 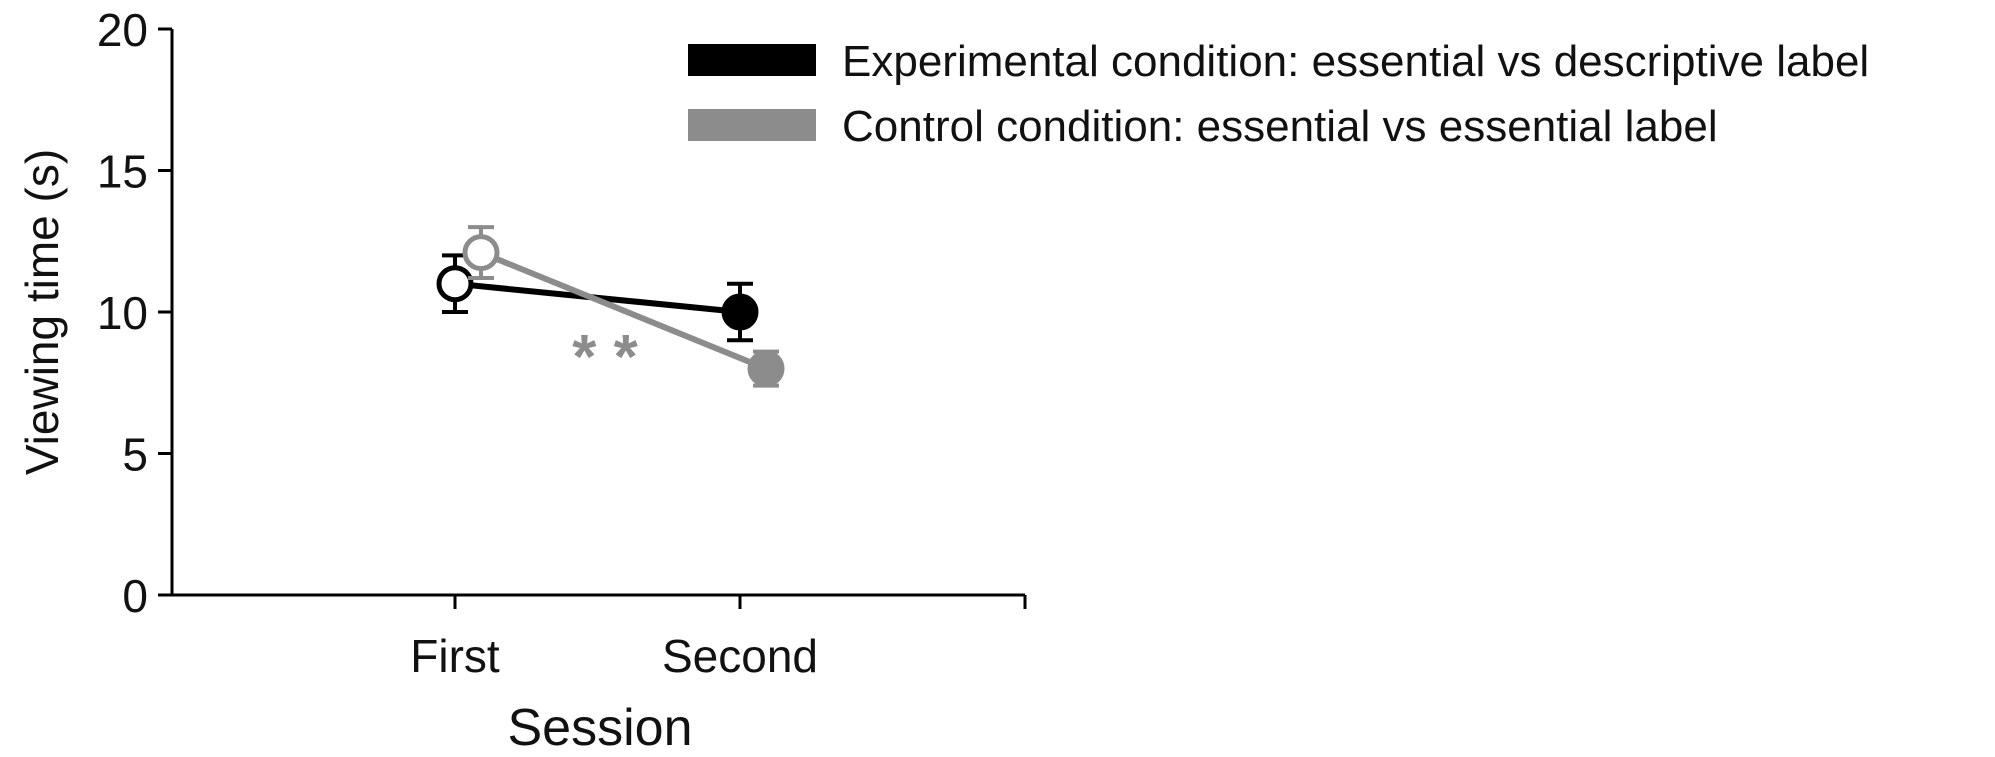 What do you see at coordinates (122, 172) in the screenshot?
I see `y-tick-label: 15` at bounding box center [122, 172].